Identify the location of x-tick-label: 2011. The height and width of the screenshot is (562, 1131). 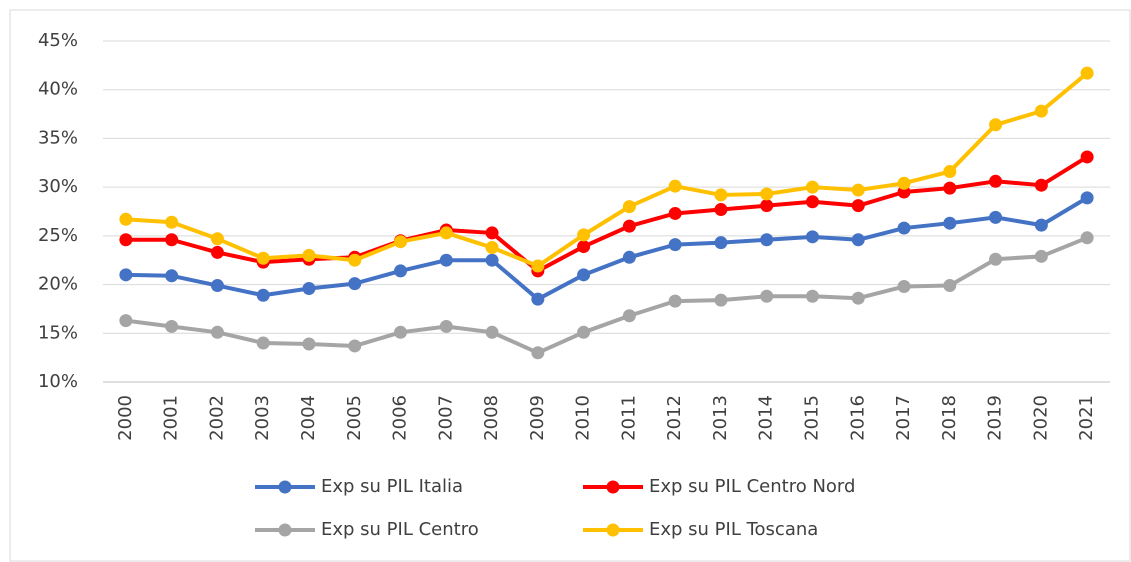
(628, 418).